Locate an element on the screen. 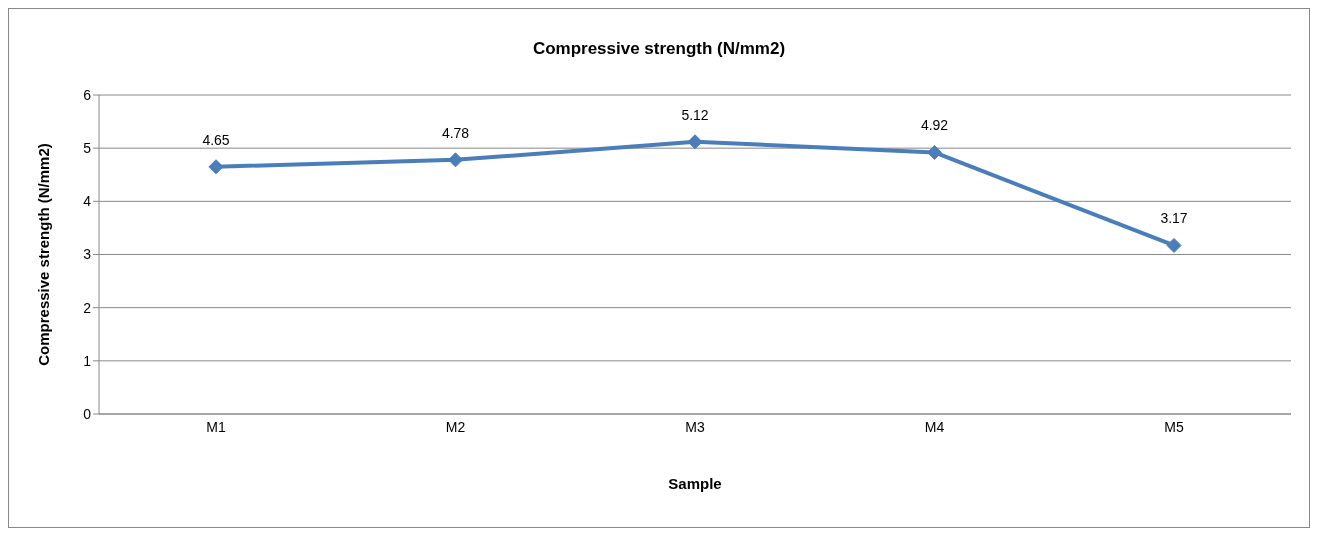  y-tick-label: 6 is located at coordinates (87, 94).